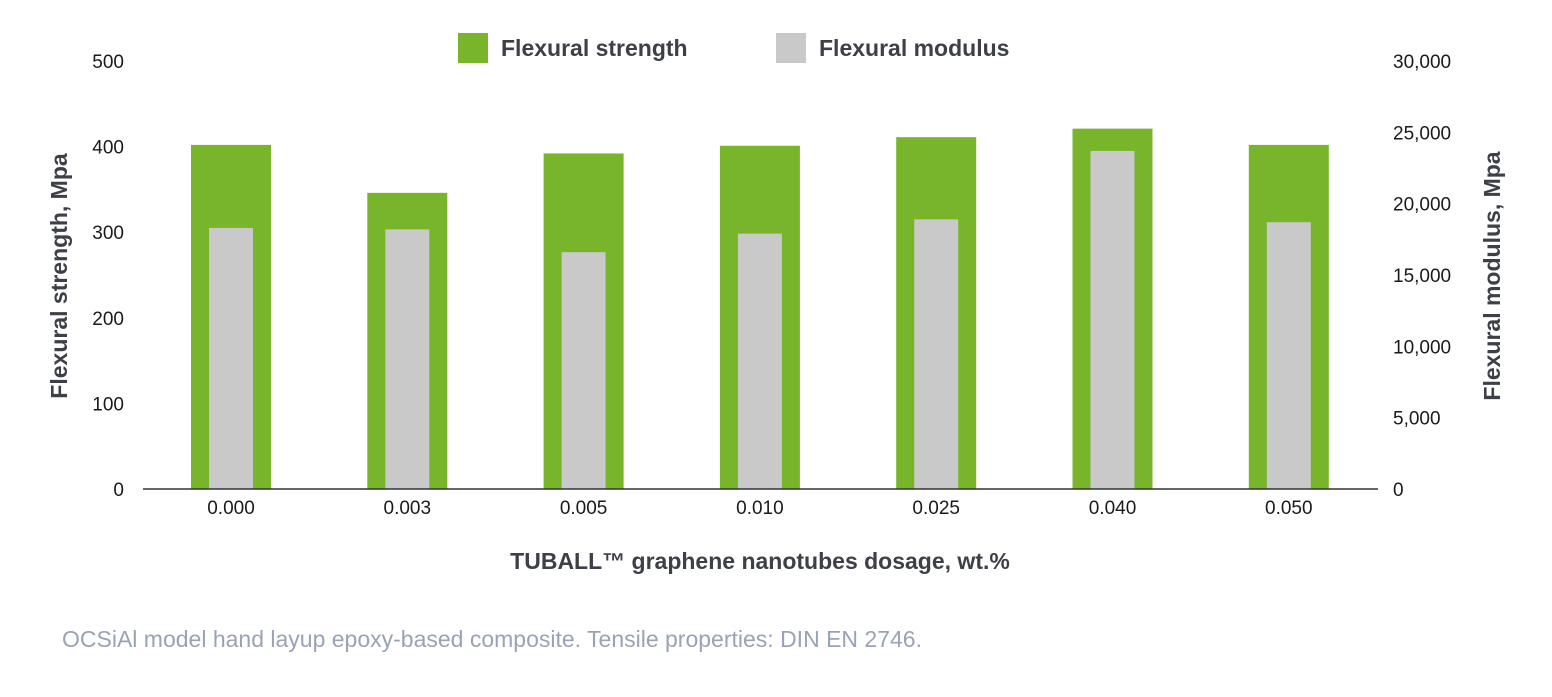 The width and height of the screenshot is (1552, 697). What do you see at coordinates (108, 319) in the screenshot?
I see `left-tick-label: 200` at bounding box center [108, 319].